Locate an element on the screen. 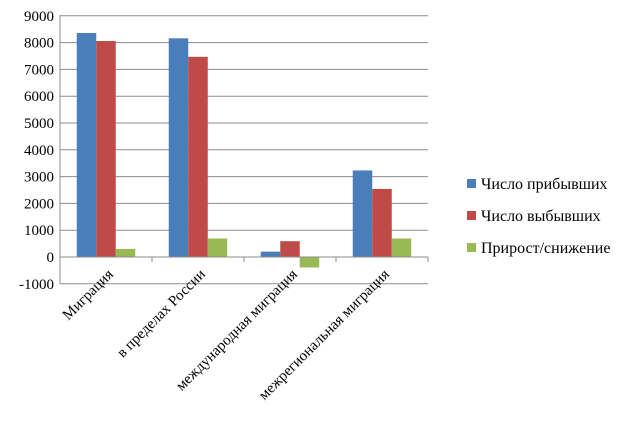 Image resolution: width=639 pixels, height=444 pixels. x-category-label: в пределах России is located at coordinates (161, 314).